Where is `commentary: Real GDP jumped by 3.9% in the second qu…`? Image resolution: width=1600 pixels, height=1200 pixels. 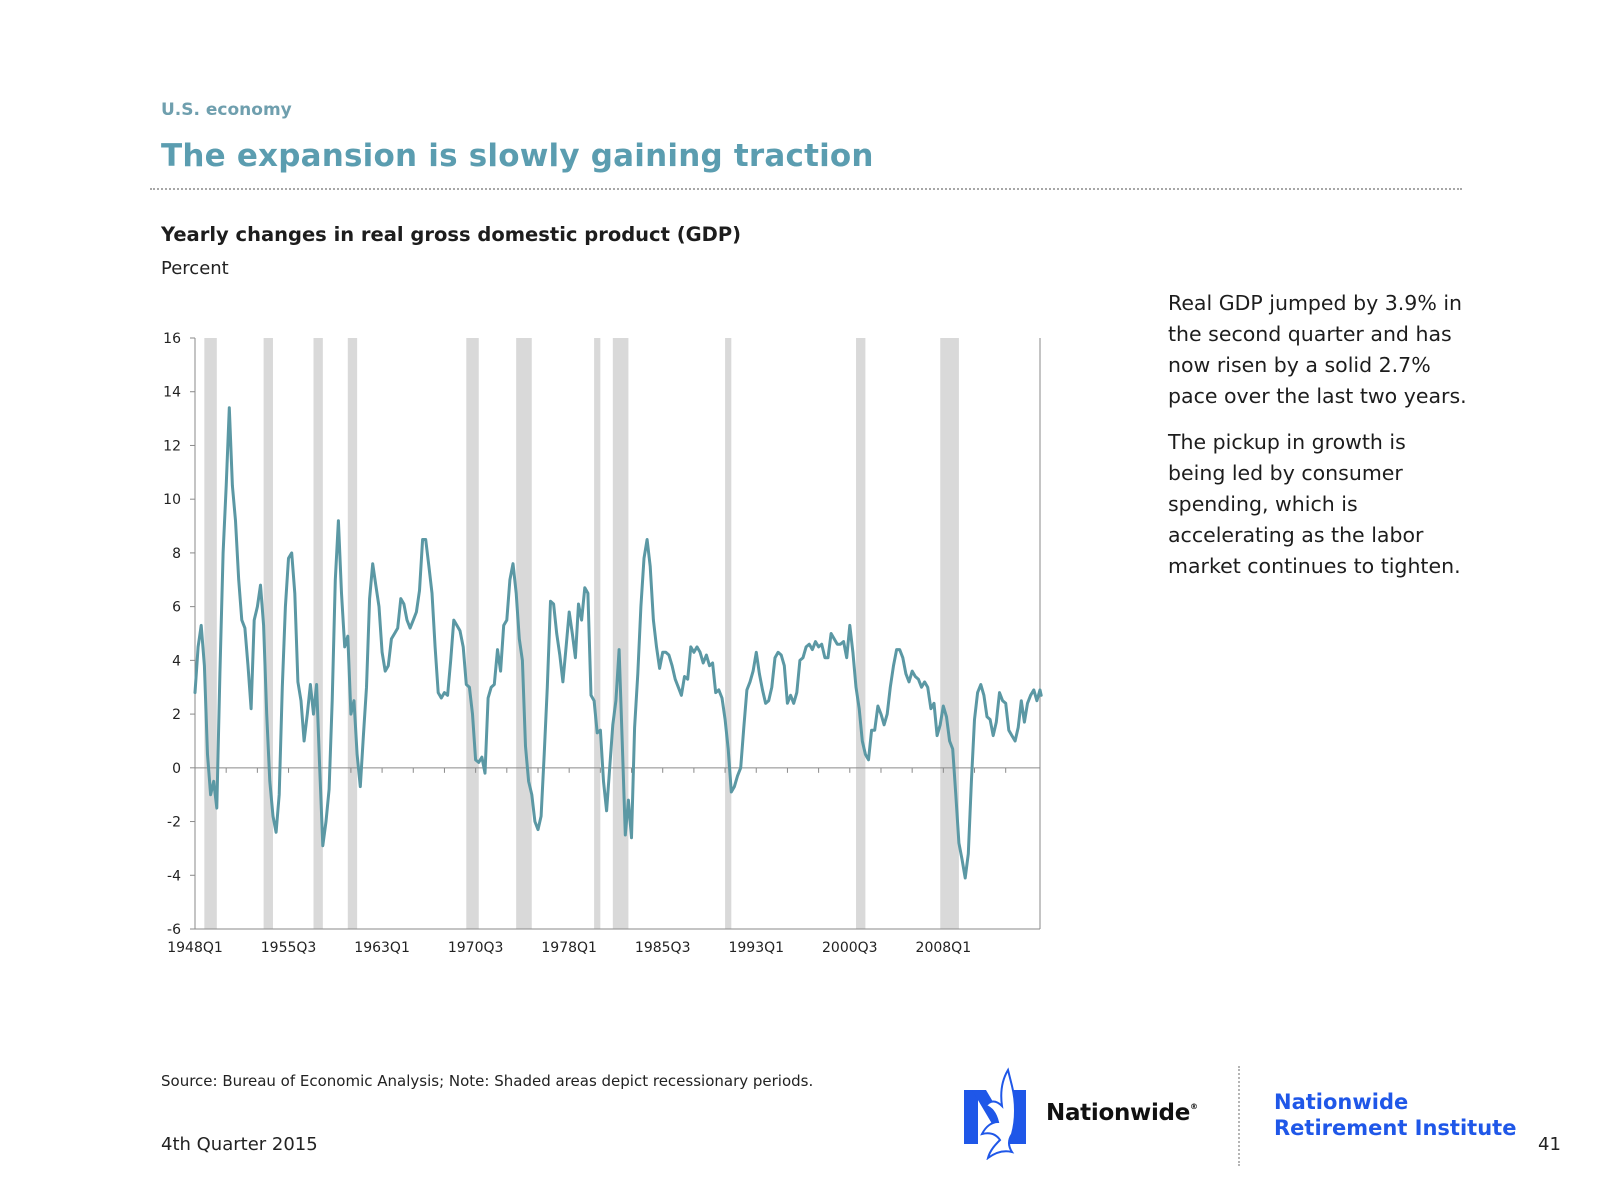 commentary: Real GDP jumped by 3.9% in the second qu… is located at coordinates (1318, 442).